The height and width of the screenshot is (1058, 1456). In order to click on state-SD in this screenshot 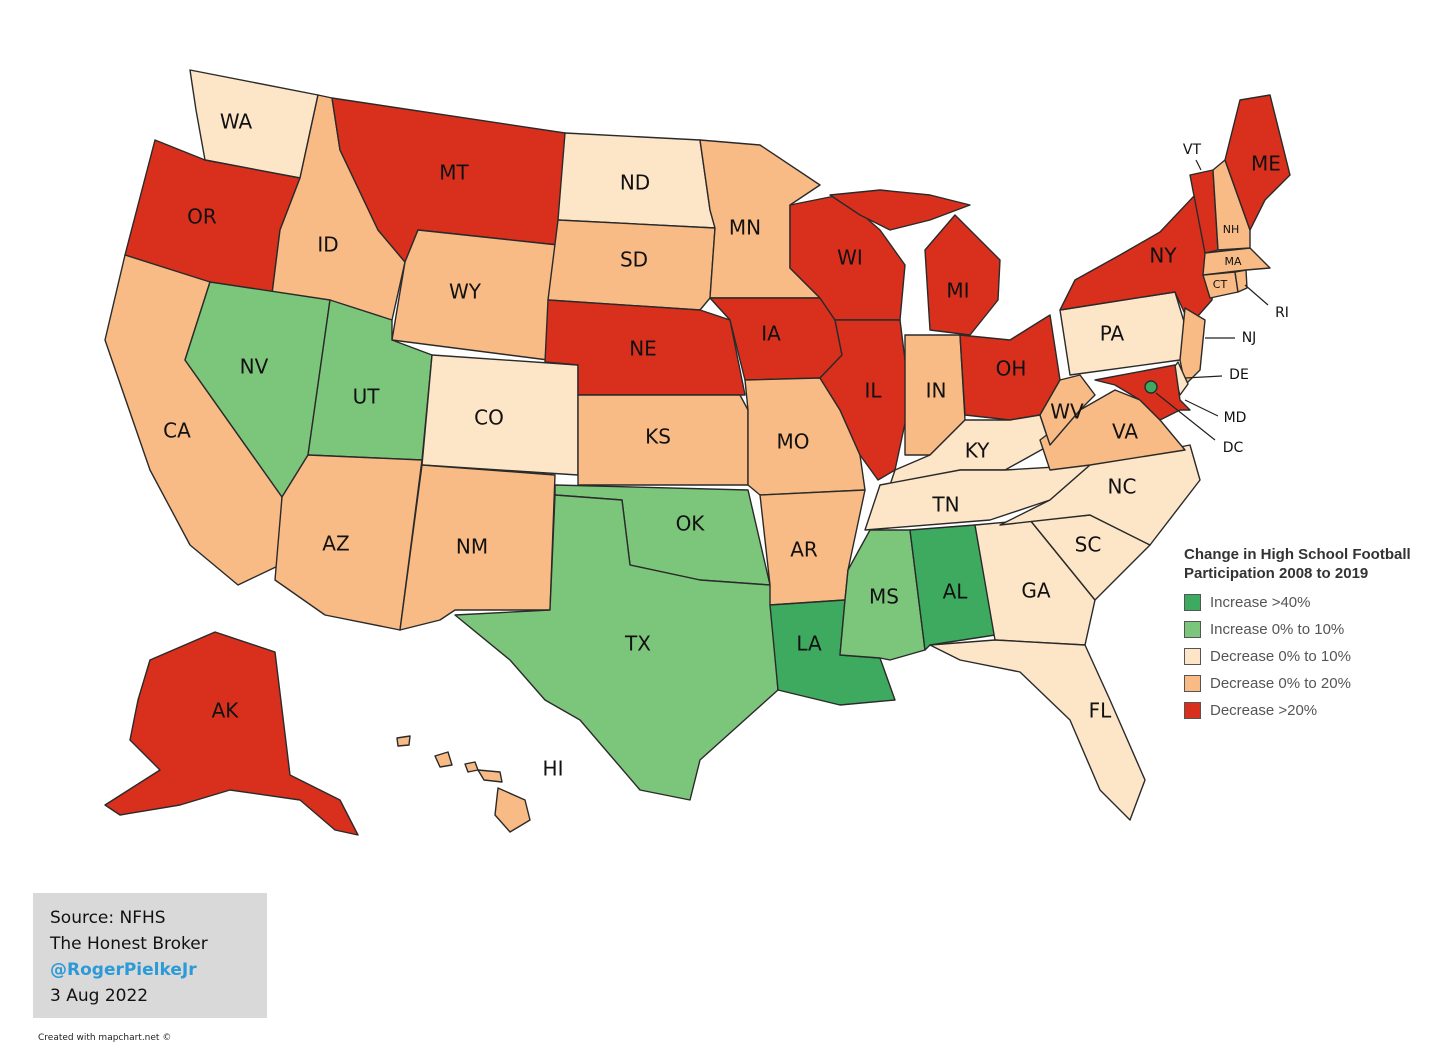, I will do `click(631, 265)`.